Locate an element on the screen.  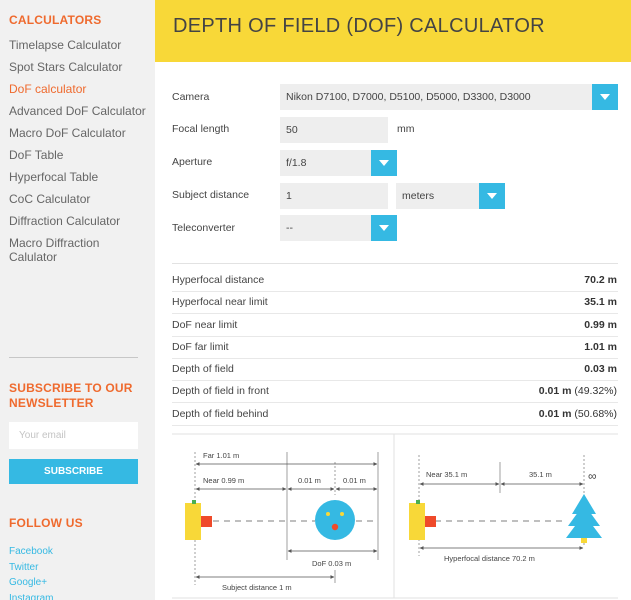
result-row: DoF near limit 0.99 m is located at coordinates (395, 326).